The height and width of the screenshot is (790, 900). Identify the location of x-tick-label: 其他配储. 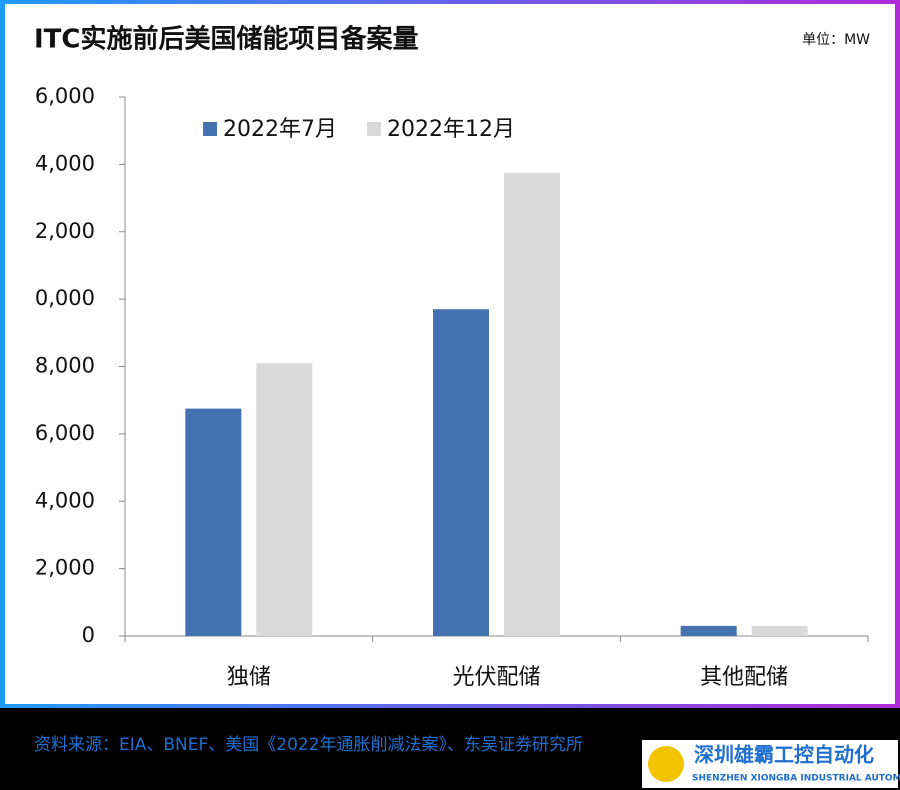
(744, 677).